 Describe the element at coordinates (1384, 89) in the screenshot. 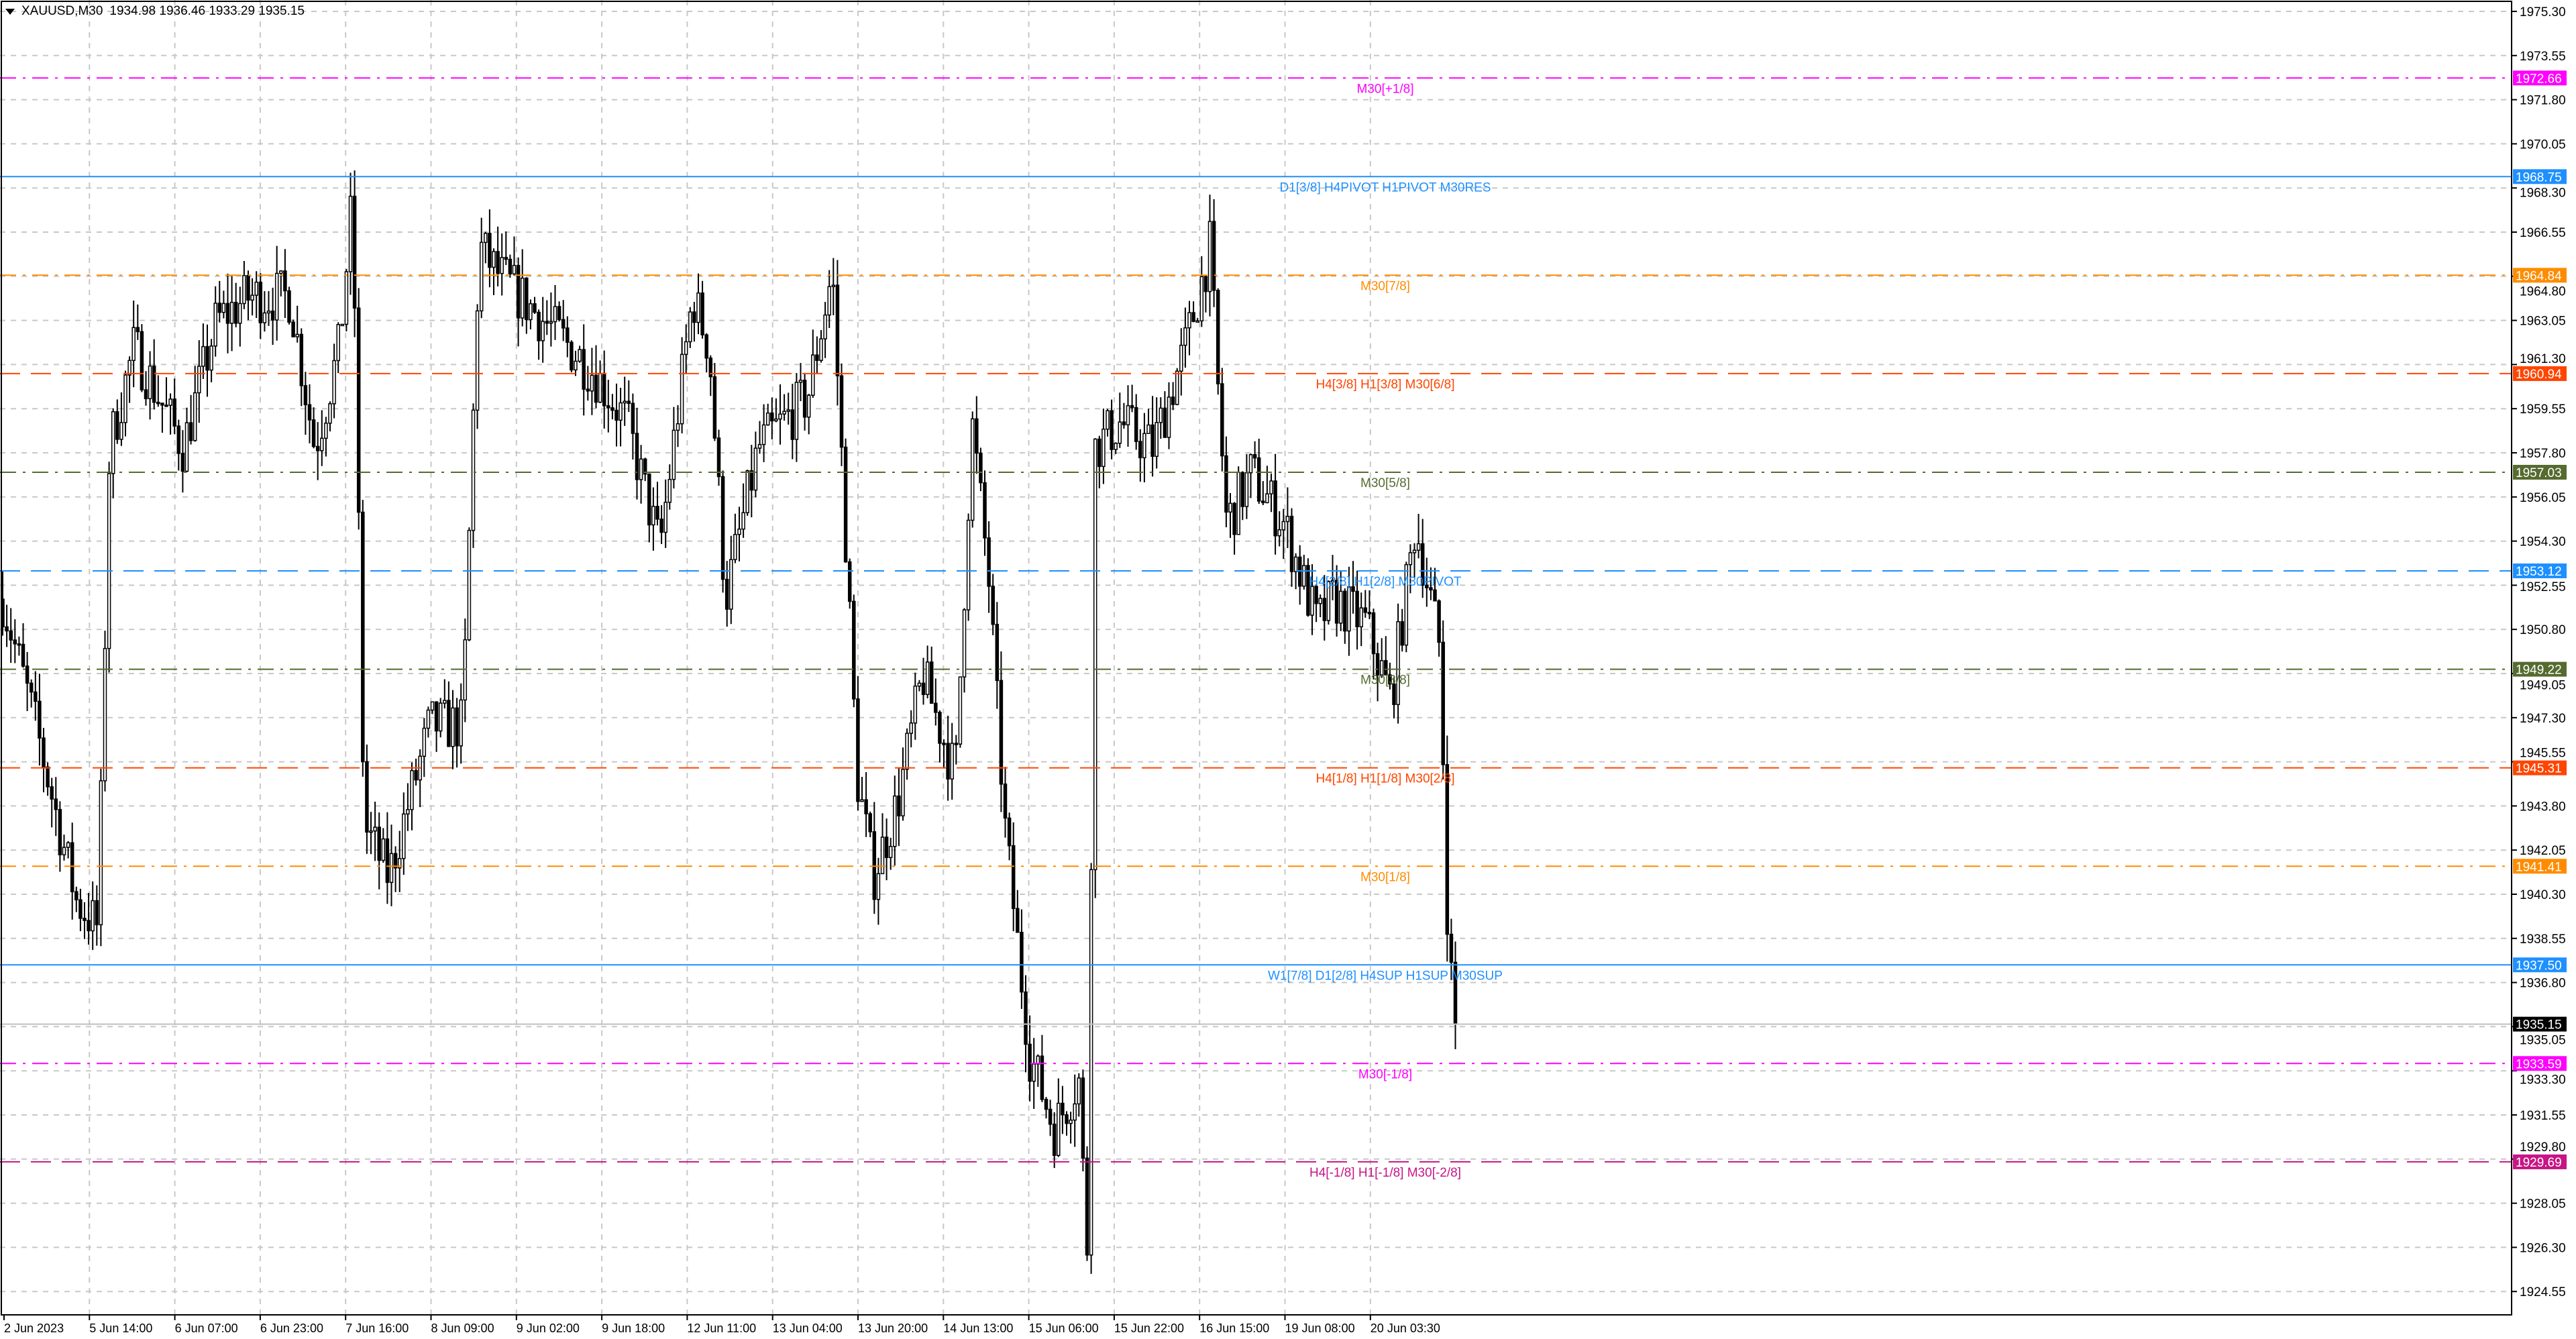

I see `level-label: M30[+1/8]` at that location.